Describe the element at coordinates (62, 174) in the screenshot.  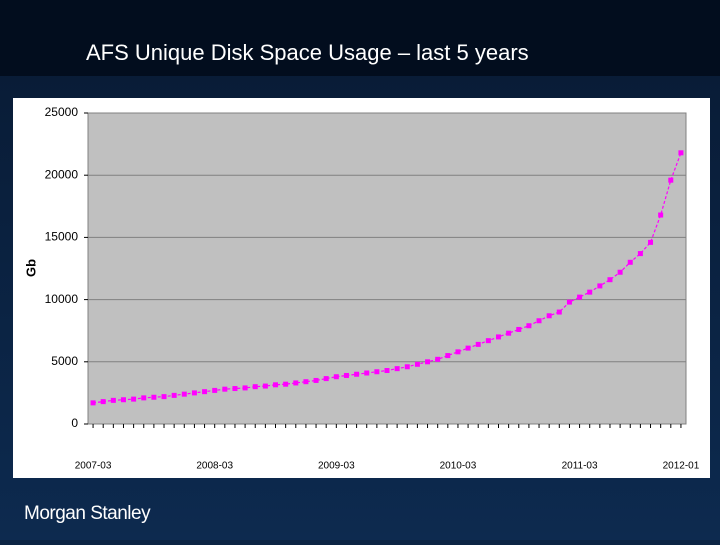
I see `y-tick-label: 20000` at that location.